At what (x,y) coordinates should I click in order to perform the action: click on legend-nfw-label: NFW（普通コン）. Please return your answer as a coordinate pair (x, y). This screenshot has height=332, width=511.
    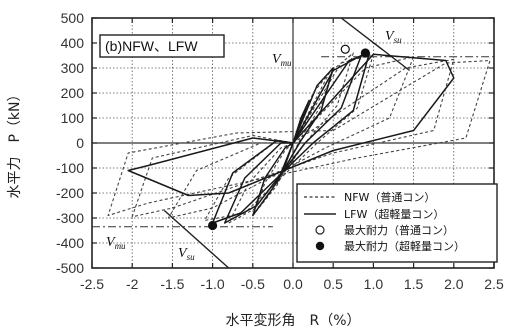
    Looking at the image, I should click on (389, 197).